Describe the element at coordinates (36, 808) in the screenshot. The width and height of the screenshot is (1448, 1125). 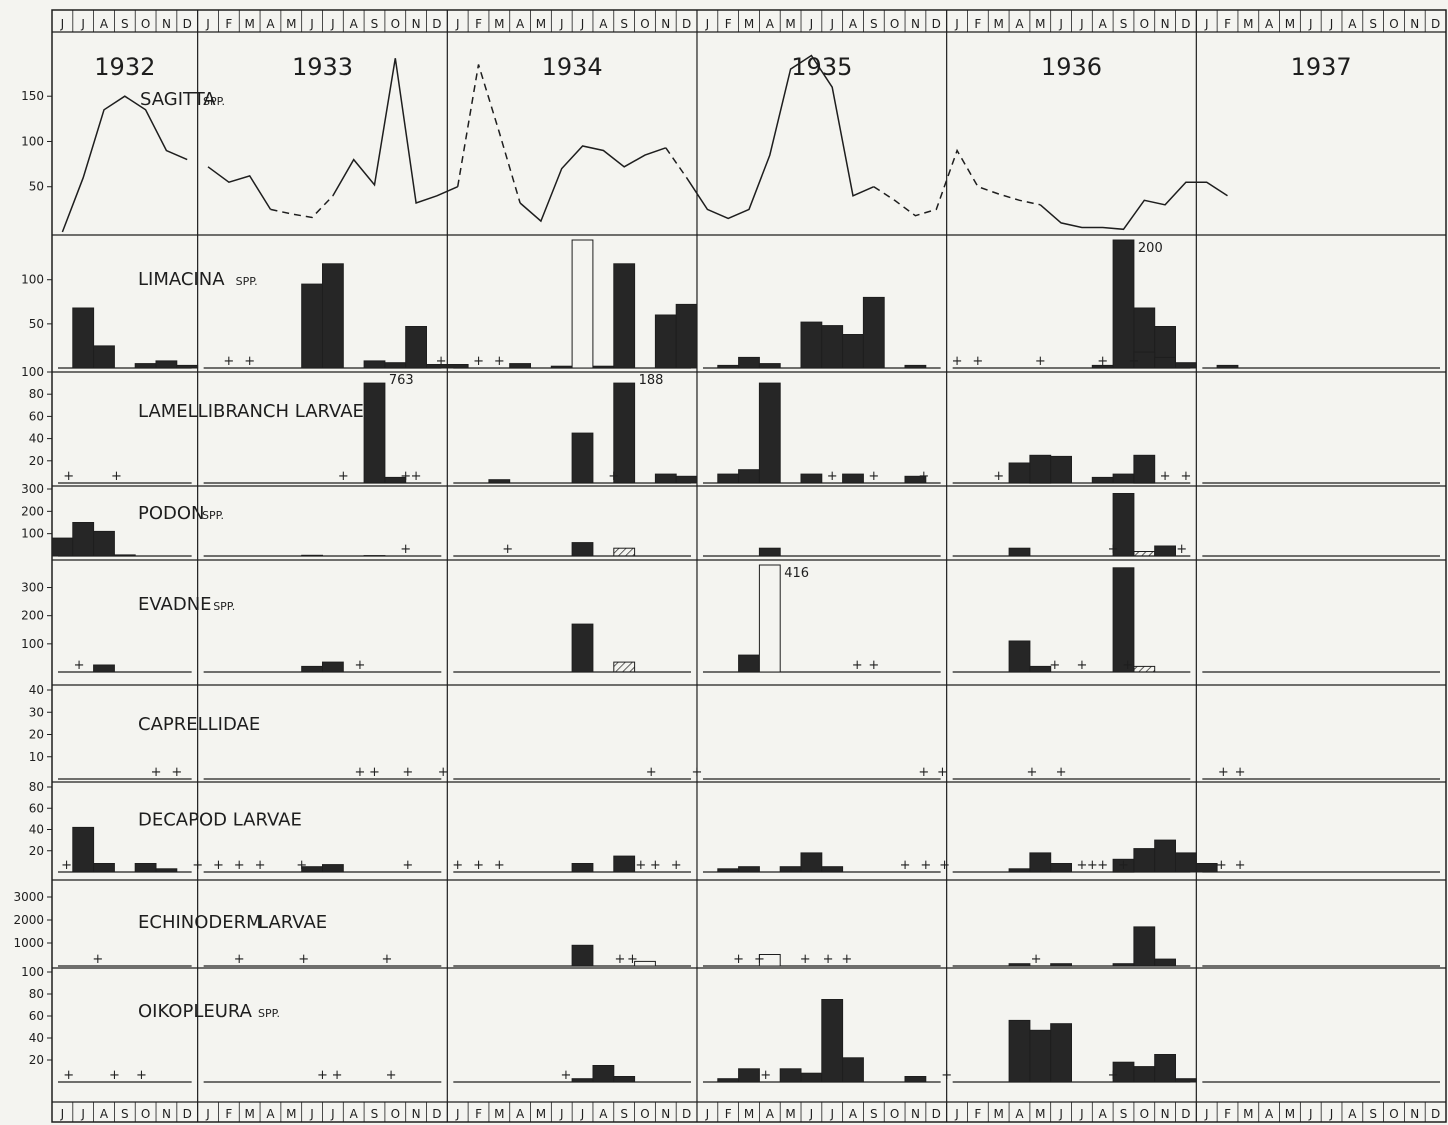
I see `y-tick-label: 60` at that location.